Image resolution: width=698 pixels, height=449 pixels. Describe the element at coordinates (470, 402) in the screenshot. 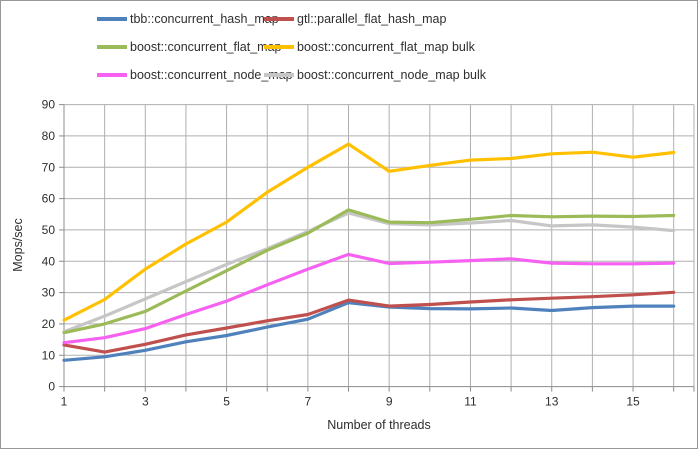

I see `x-tick-label: 11` at that location.